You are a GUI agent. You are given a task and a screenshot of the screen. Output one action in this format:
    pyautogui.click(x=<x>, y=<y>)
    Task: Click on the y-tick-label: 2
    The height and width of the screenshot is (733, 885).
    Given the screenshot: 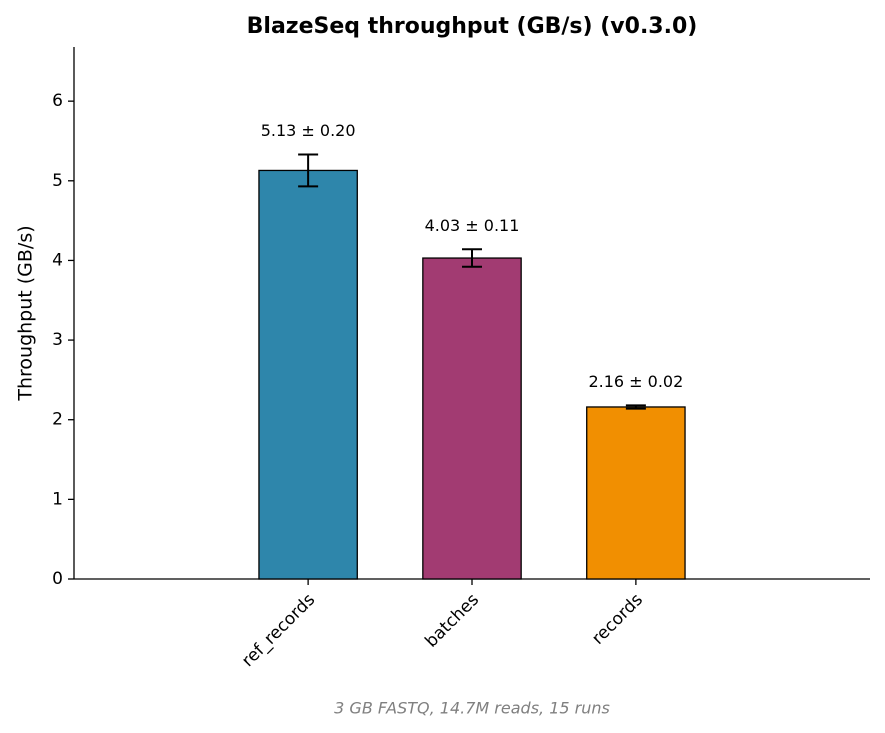 What is the action you would take?
    pyautogui.click(x=57, y=420)
    